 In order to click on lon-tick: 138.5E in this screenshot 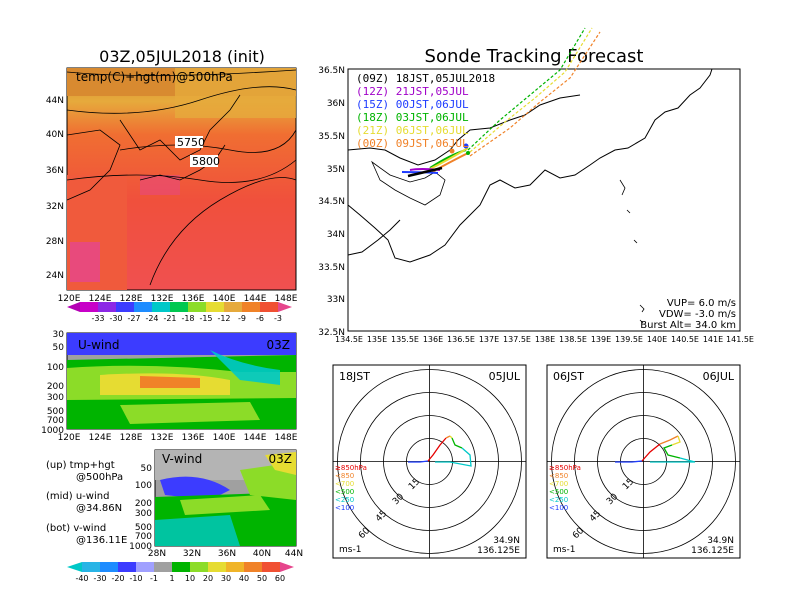, I will do `click(573, 339)`.